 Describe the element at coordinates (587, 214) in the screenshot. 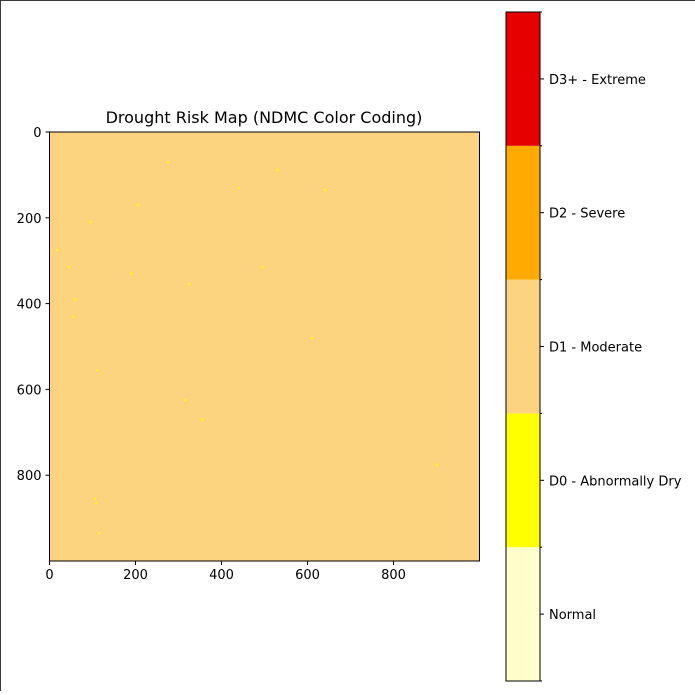

I see `colorbar-label: D2 - Severe` at that location.